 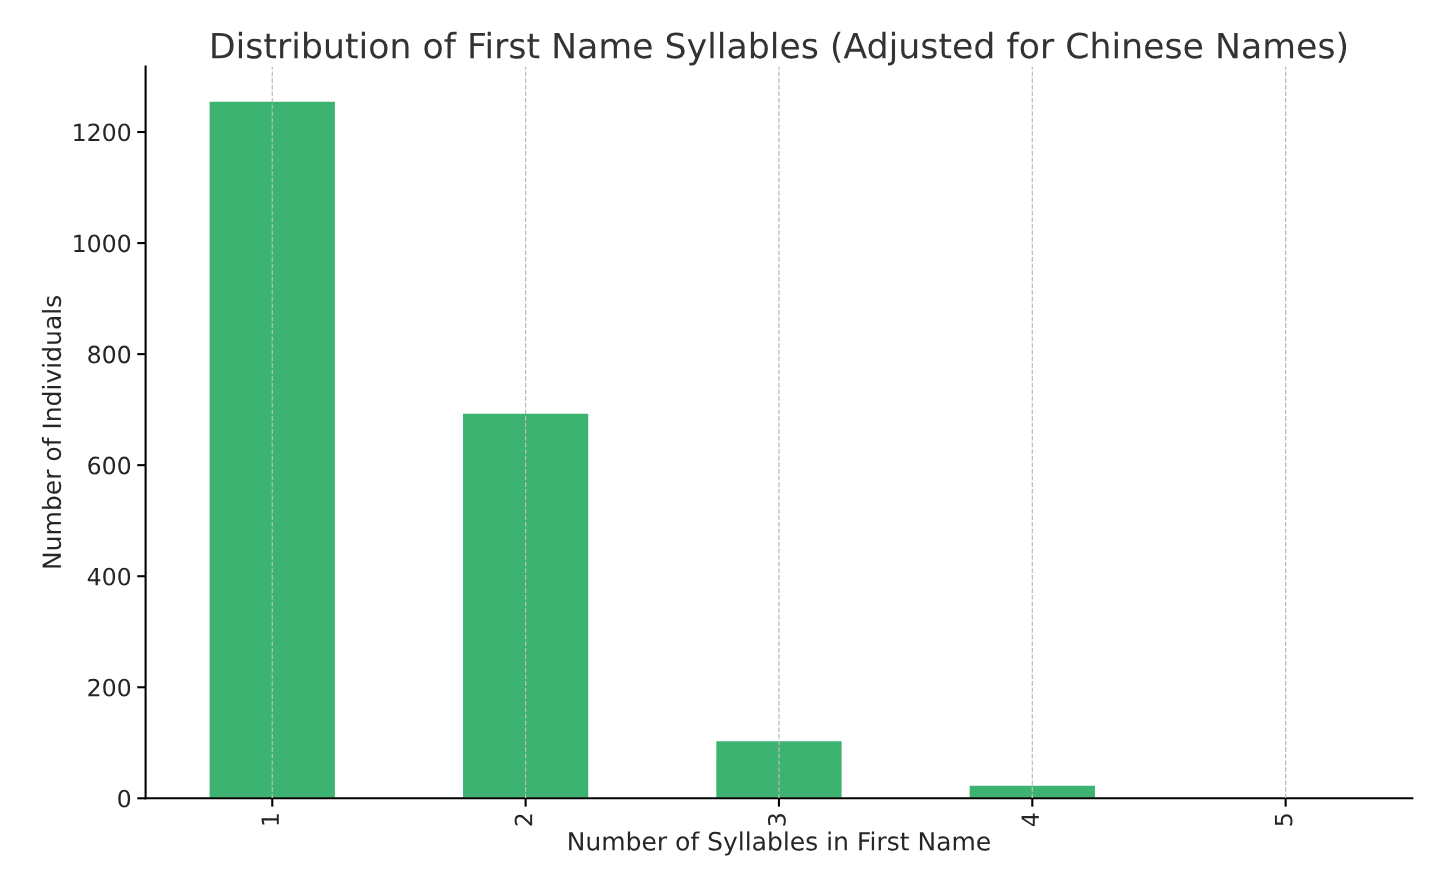 What do you see at coordinates (51, 432) in the screenshot?
I see `y-axis-title: Number of Individuals` at bounding box center [51, 432].